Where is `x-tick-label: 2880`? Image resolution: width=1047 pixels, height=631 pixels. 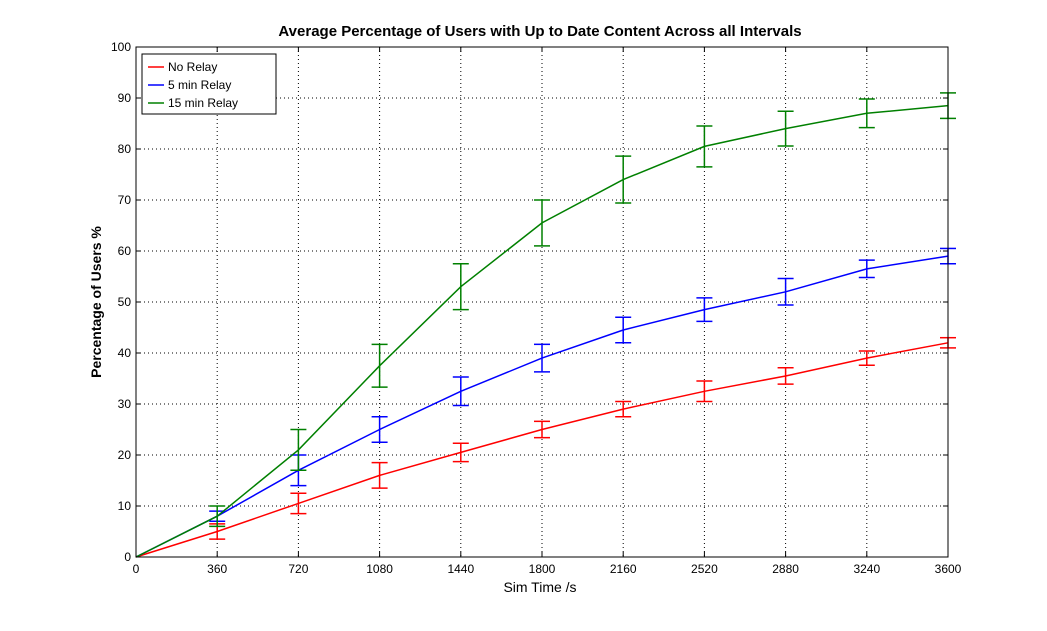
x-tick-label: 2880 is located at coordinates (785, 569).